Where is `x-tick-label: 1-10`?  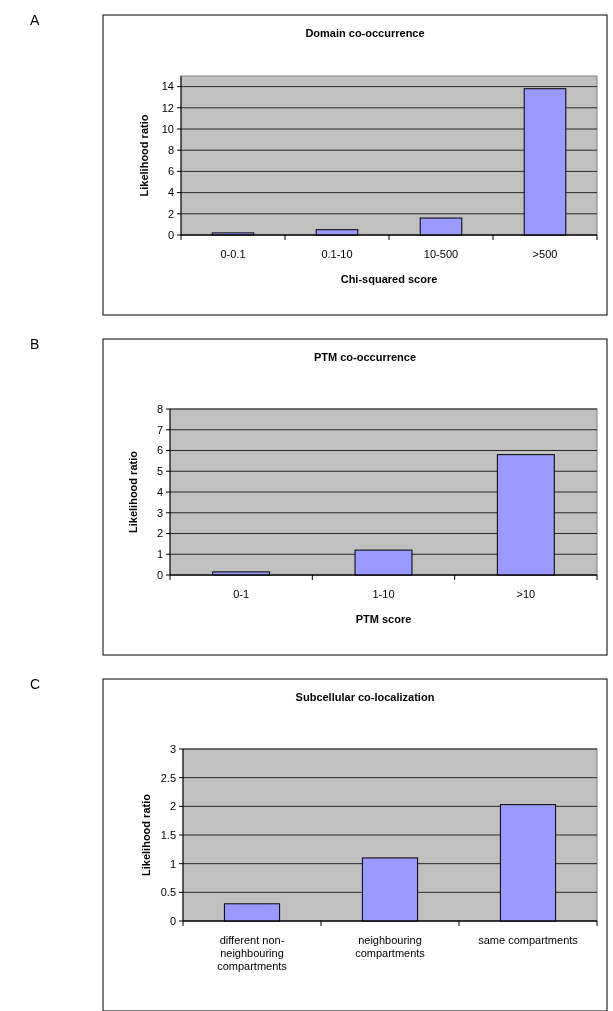 x-tick-label: 1-10 is located at coordinates (383, 594).